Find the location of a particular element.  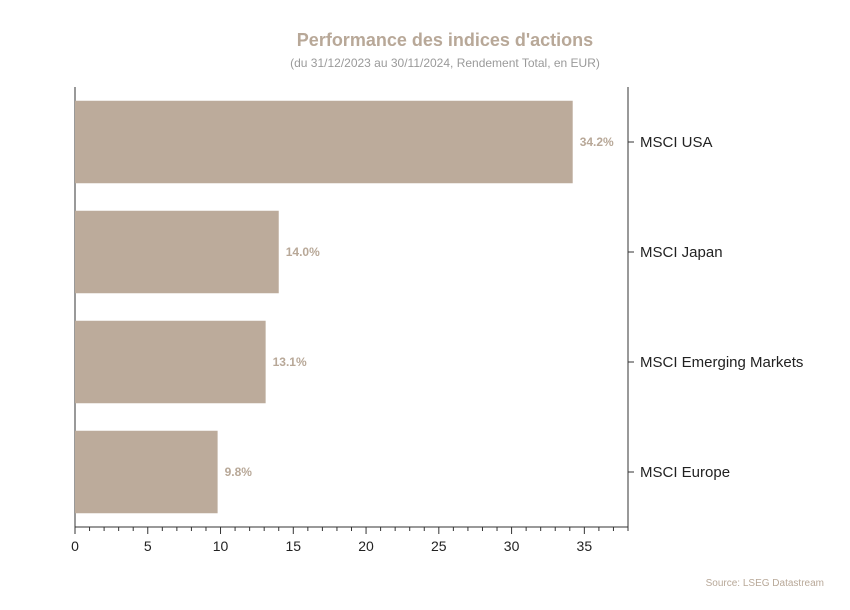

x-tick-label: 0 is located at coordinates (75, 546).